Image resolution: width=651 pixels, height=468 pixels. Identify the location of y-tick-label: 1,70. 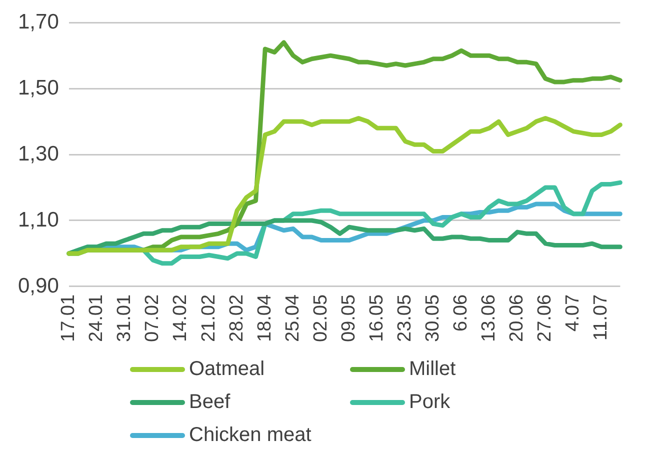
(38, 22).